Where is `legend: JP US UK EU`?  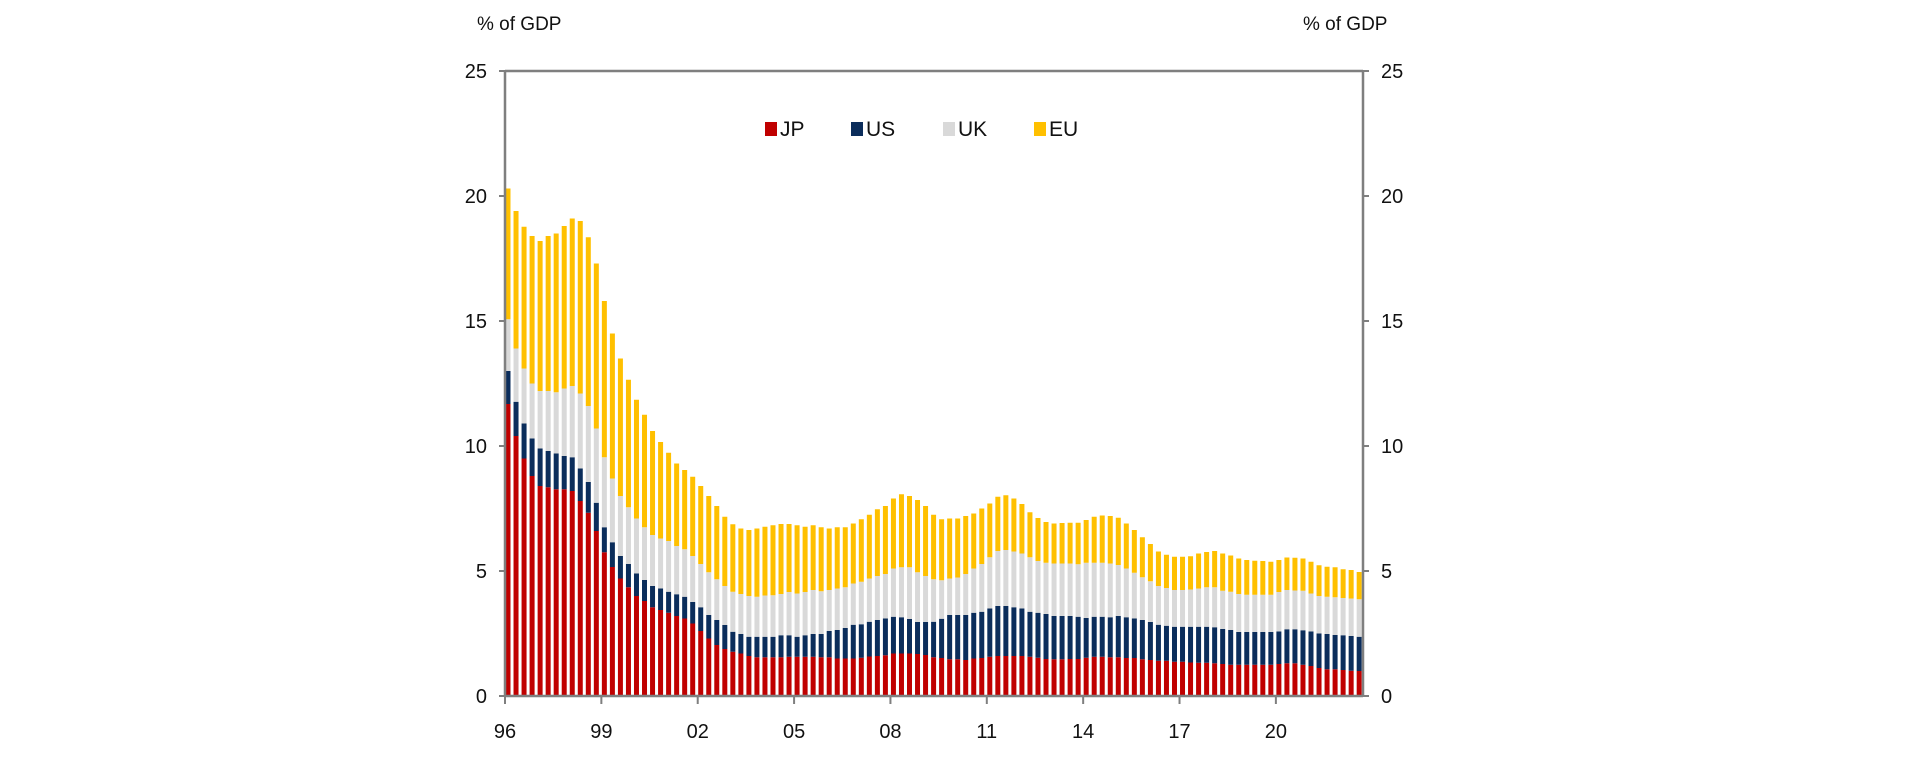 legend: JP US UK EU is located at coordinates (921, 129).